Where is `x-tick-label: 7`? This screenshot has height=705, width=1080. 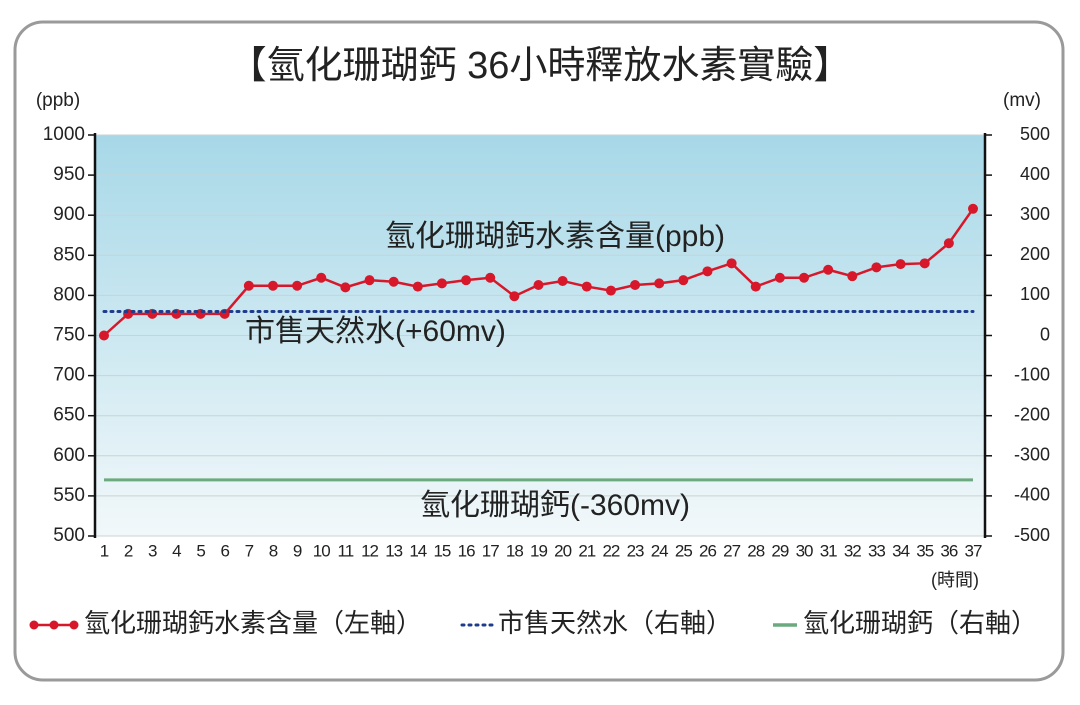 x-tick-label: 7 is located at coordinates (249, 550).